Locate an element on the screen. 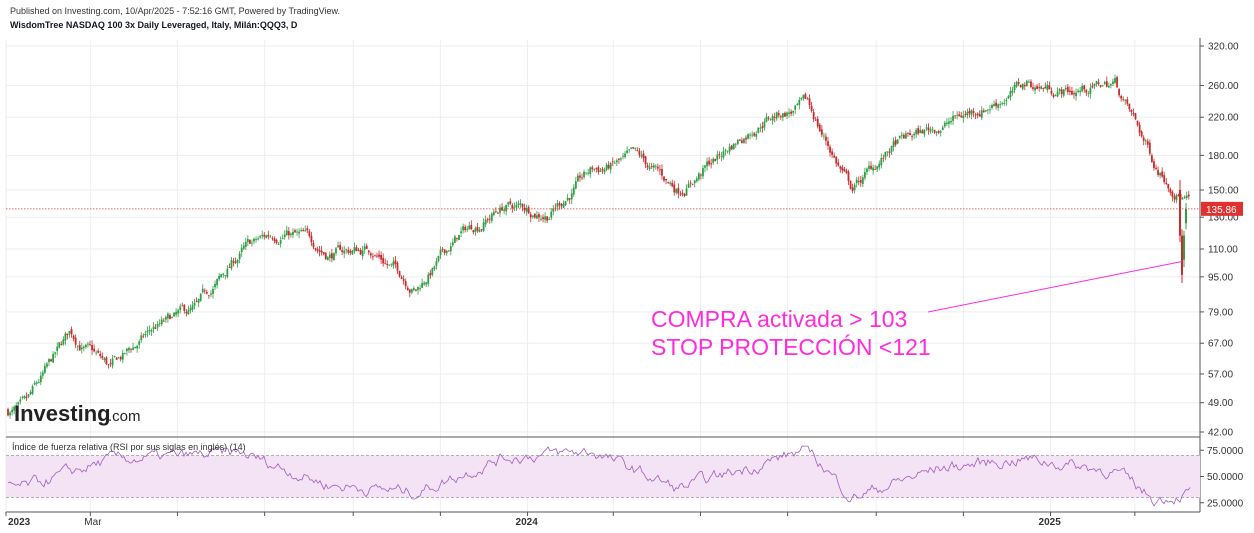  logo-suffix: .com is located at coordinates (124, 416).